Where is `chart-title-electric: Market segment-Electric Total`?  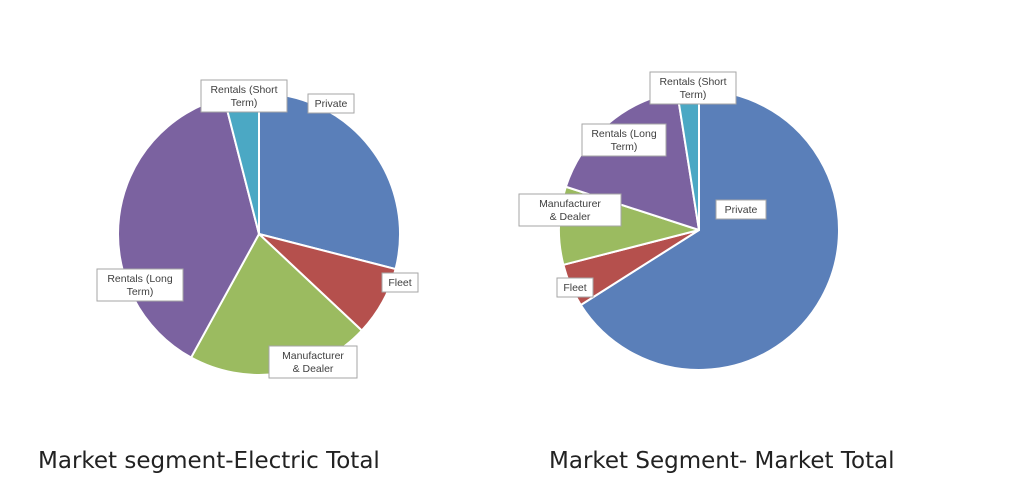 chart-title-electric: Market segment-Electric Total is located at coordinates (209, 461).